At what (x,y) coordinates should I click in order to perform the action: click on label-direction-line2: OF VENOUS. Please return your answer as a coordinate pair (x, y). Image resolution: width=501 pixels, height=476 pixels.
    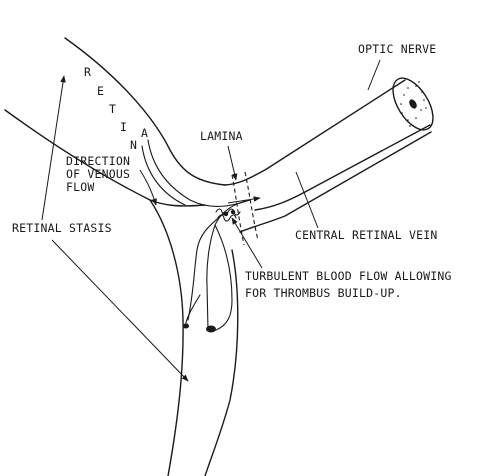
    Looking at the image, I should click on (98, 174).